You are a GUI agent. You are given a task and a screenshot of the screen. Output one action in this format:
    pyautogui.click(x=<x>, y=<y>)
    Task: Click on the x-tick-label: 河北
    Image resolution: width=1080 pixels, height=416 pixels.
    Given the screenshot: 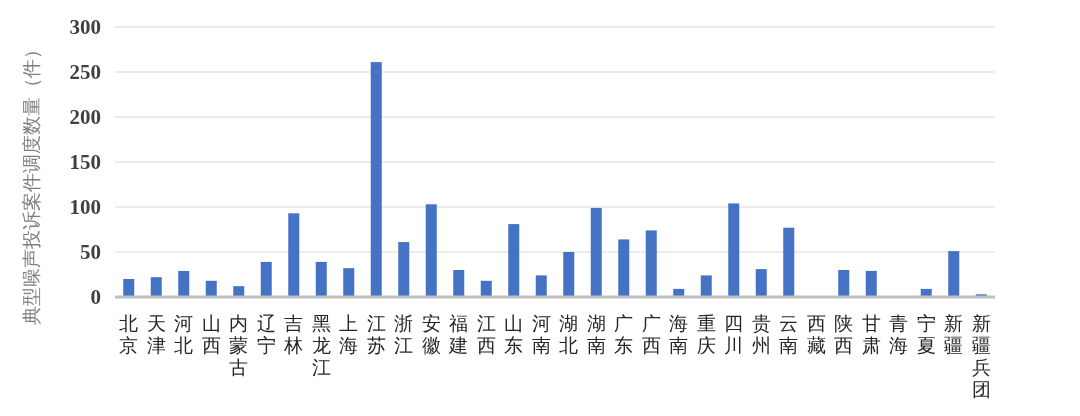 What is the action you would take?
    pyautogui.click(x=184, y=334)
    